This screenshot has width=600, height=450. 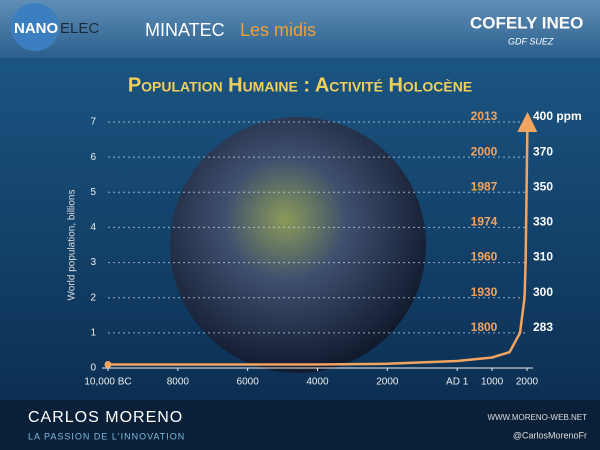 I want to click on y-tick-label: 3, so click(x=93, y=262).